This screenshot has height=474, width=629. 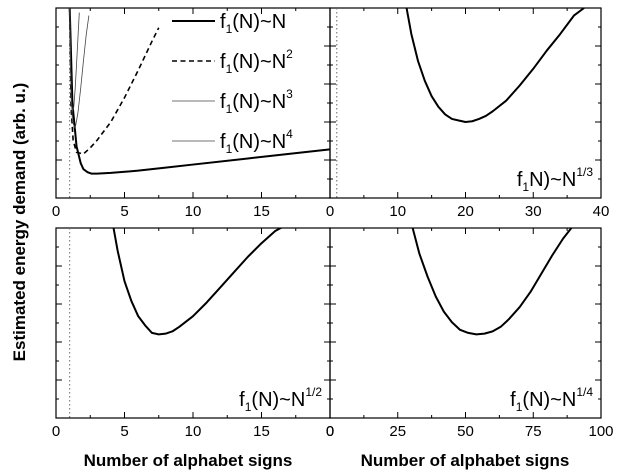 What do you see at coordinates (397, 431) in the screenshot?
I see `bottom-right-x-tick-label: 25` at bounding box center [397, 431].